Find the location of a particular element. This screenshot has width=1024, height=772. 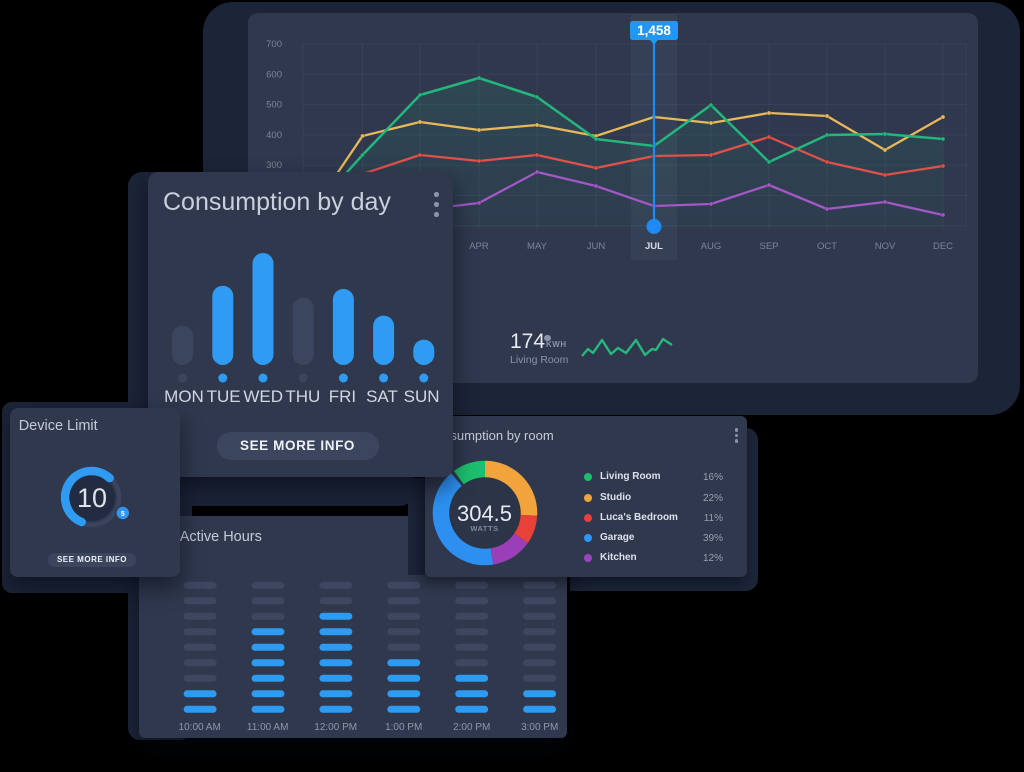

svg-text: 5 is located at coordinates (123, 514).